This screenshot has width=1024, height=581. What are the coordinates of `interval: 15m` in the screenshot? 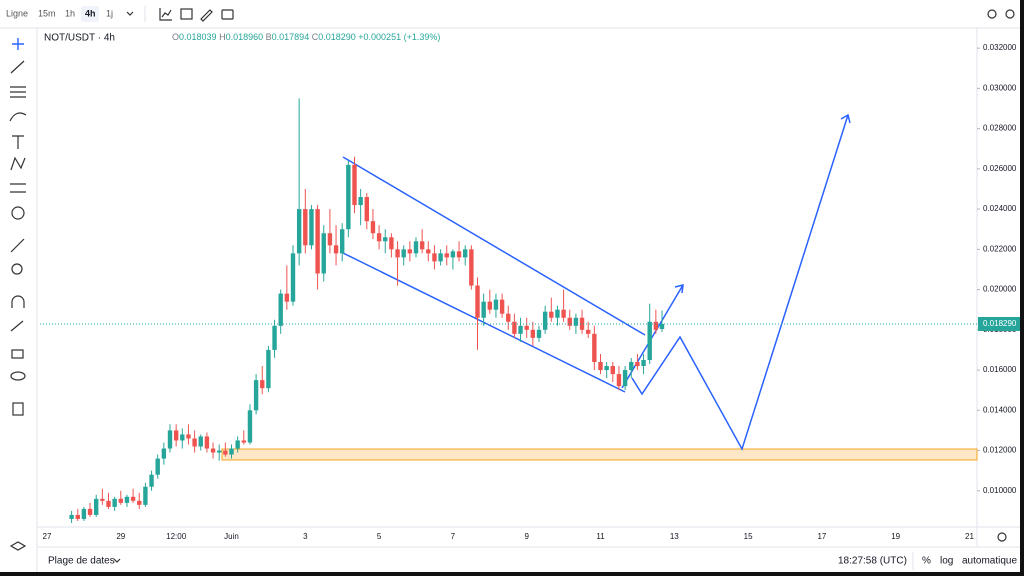 It's located at (47, 13).